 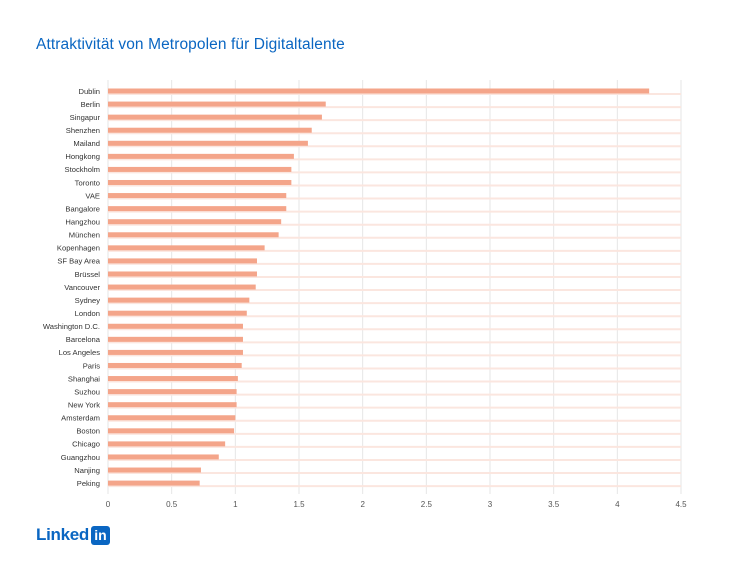 What do you see at coordinates (80, 352) in the screenshot?
I see `category-label: Los Angeles` at bounding box center [80, 352].